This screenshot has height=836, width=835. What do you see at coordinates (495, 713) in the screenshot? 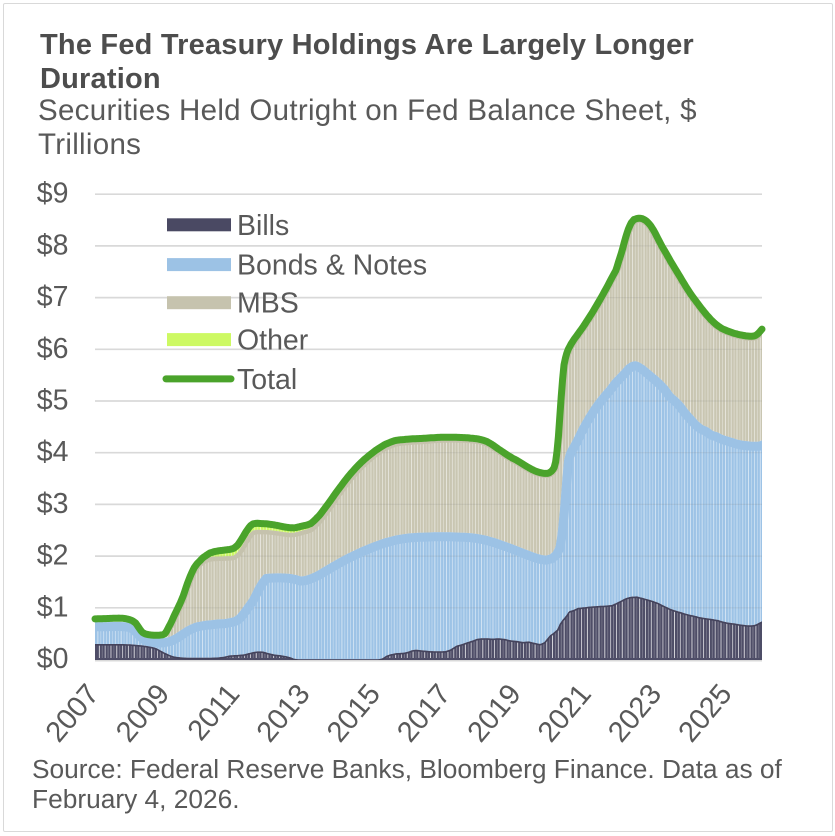
I see `svg-text: 2019` at bounding box center [495, 713].